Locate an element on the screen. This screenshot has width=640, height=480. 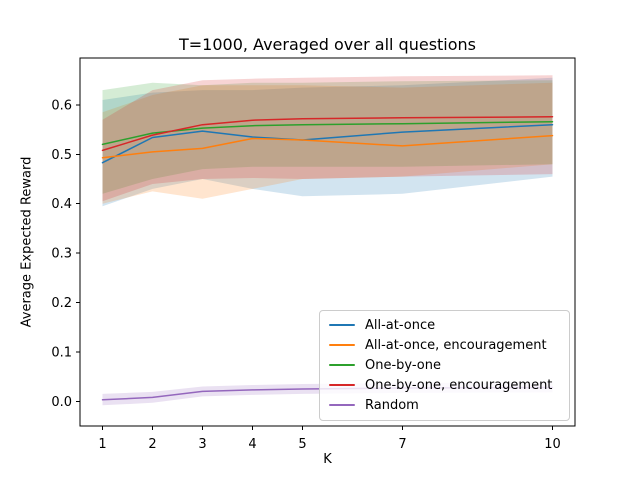
y-tick-label: 0.0 is located at coordinates (61, 402).